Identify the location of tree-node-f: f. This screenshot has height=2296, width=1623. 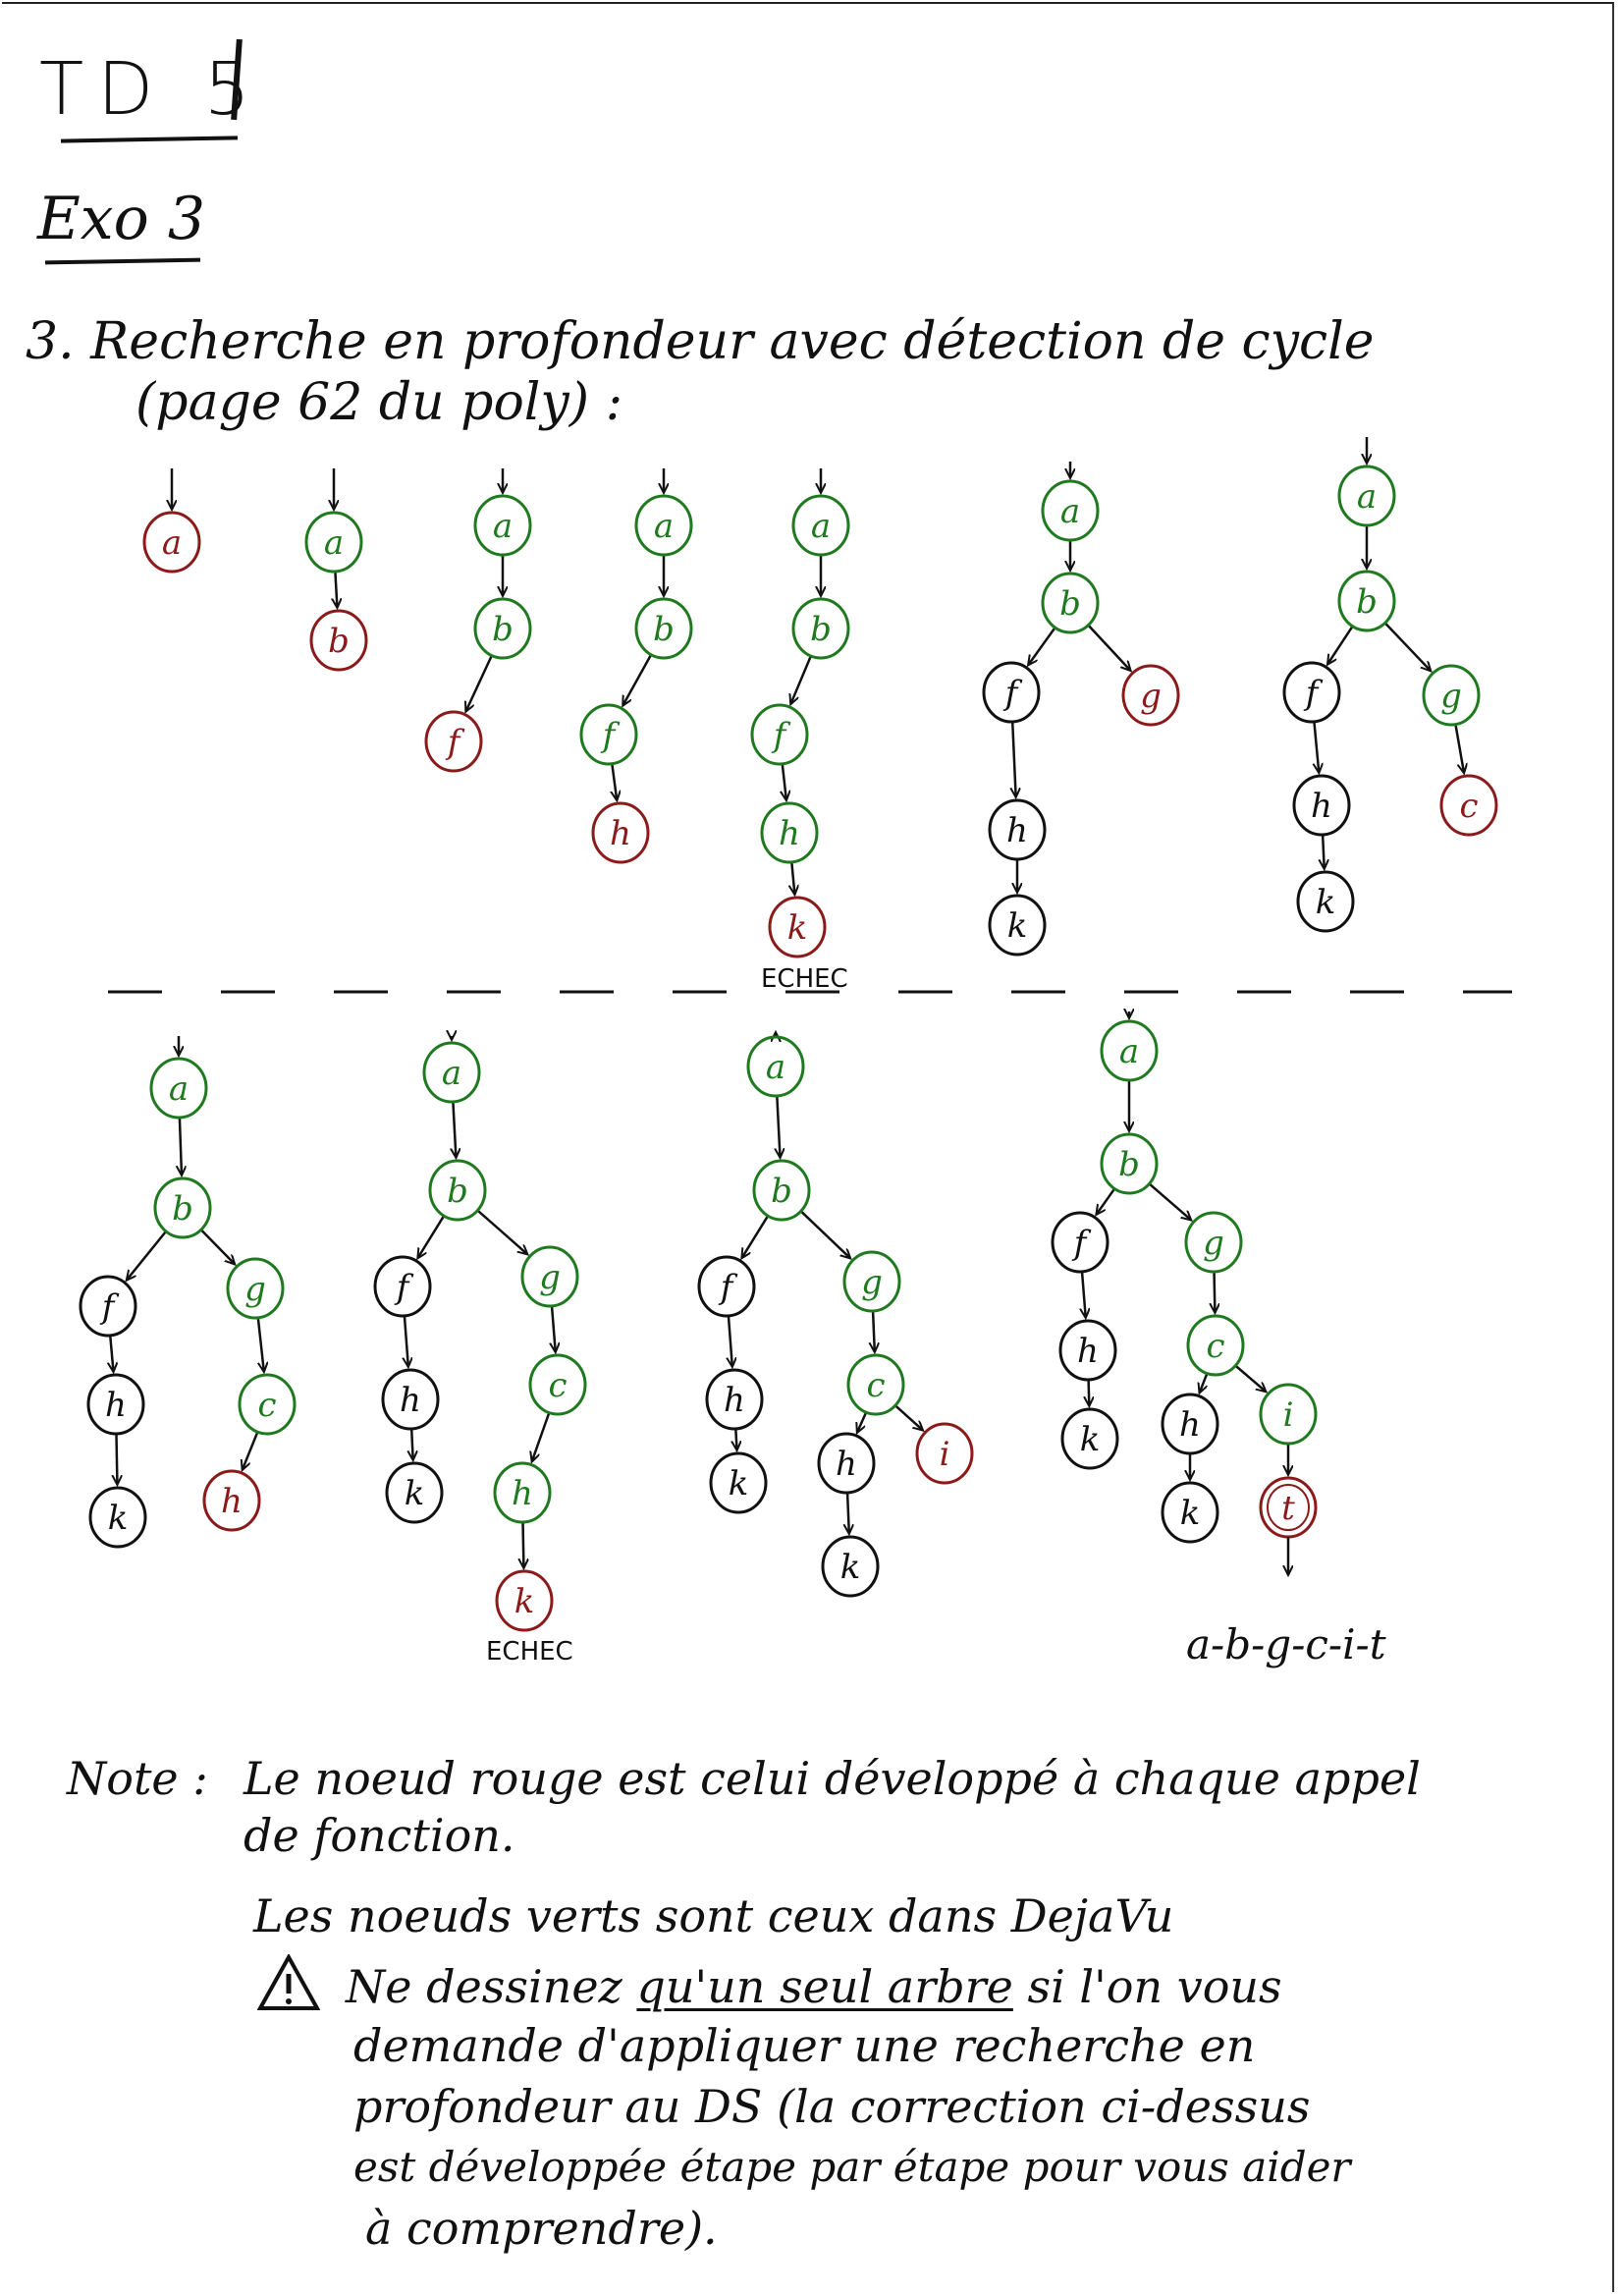
(1011, 692).